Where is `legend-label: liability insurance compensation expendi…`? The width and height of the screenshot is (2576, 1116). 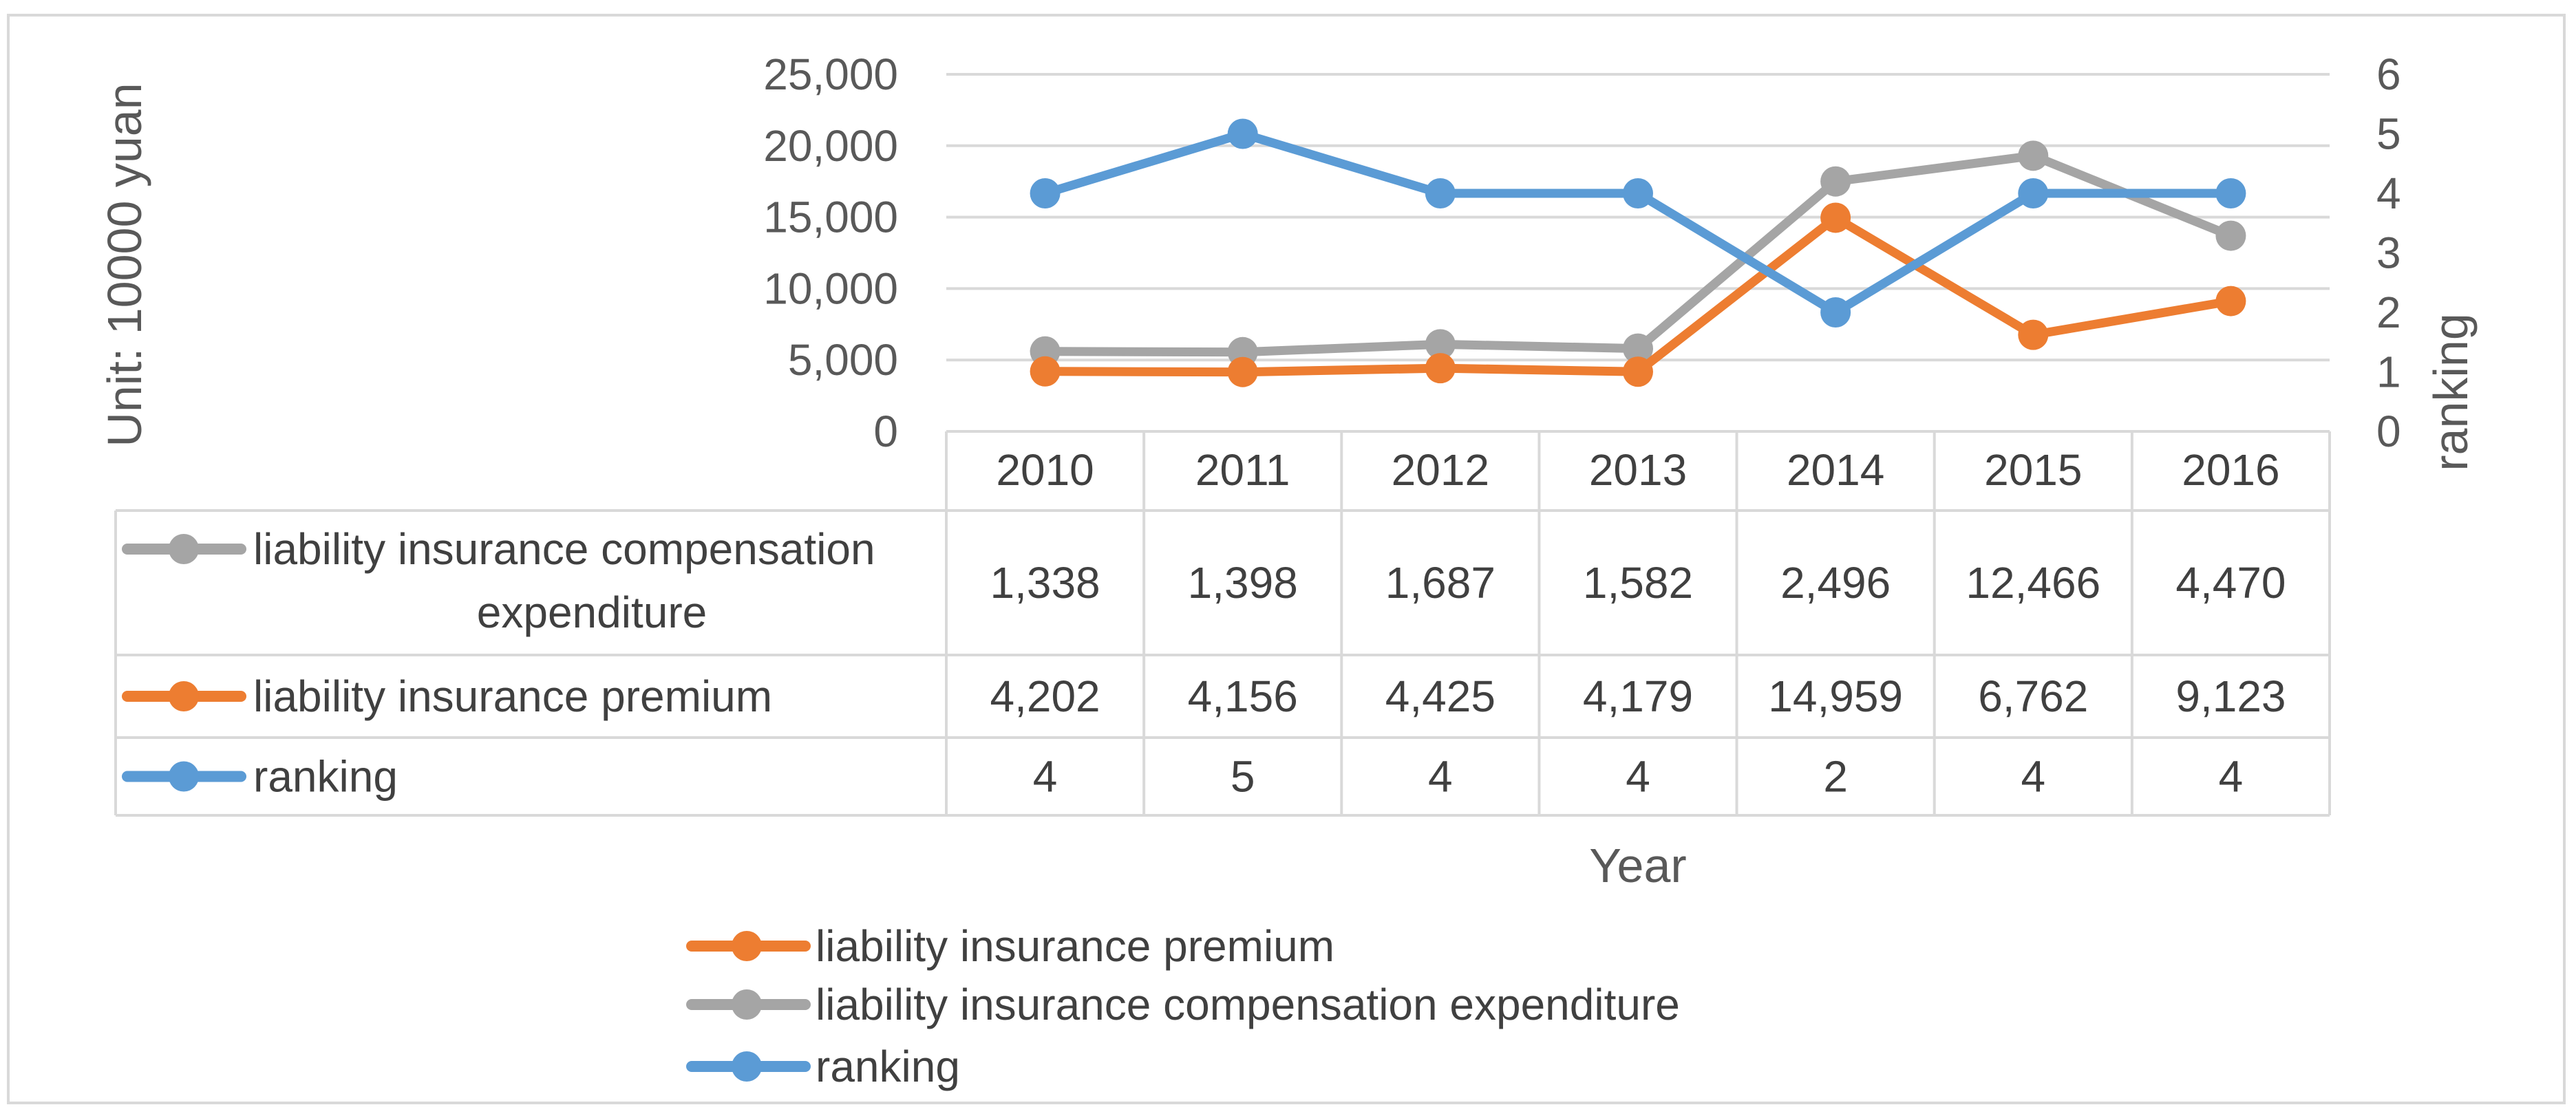
legend-label: liability insurance compensation expendi… is located at coordinates (1248, 1004).